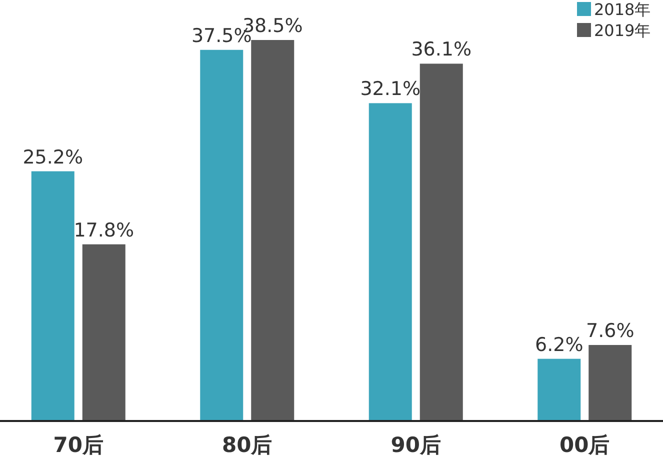 The image size is (663, 457). What do you see at coordinates (622, 9) in the screenshot?
I see `legend-label: 2018年` at bounding box center [622, 9].